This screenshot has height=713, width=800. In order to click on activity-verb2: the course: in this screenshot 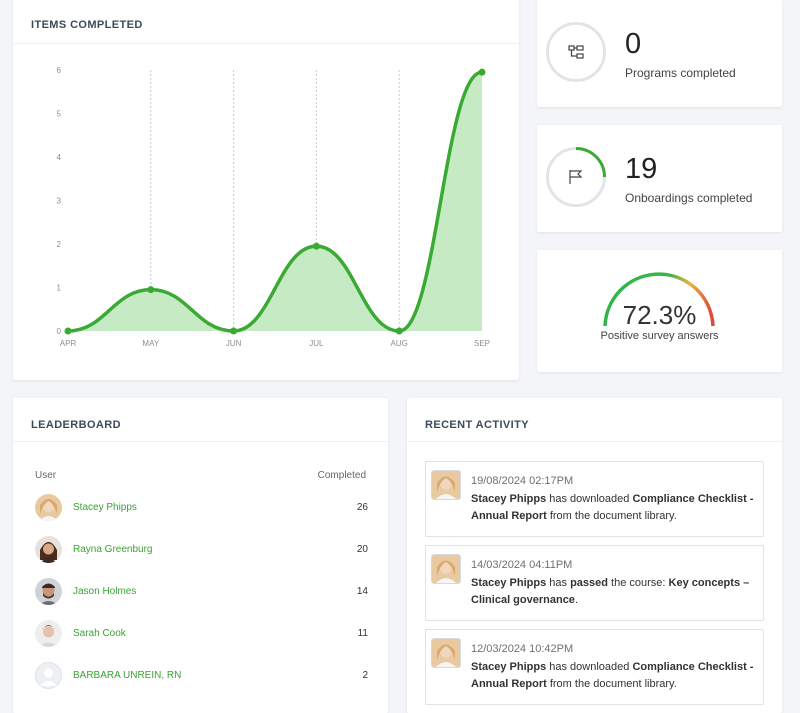, I will do `click(638, 583)`.